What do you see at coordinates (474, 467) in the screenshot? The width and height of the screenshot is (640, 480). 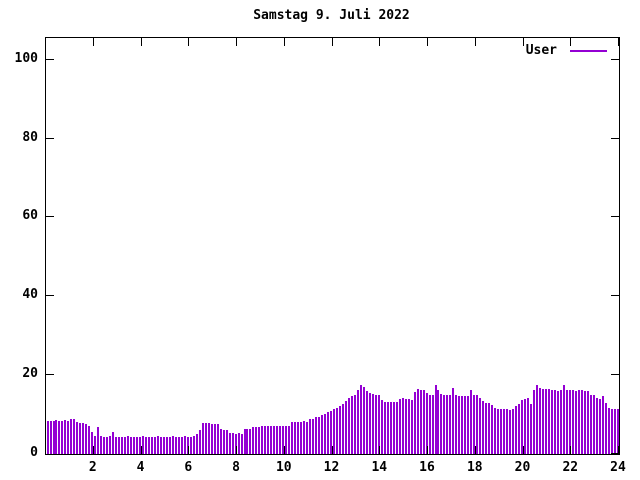 I see `x-tick-label: 18` at bounding box center [474, 467].